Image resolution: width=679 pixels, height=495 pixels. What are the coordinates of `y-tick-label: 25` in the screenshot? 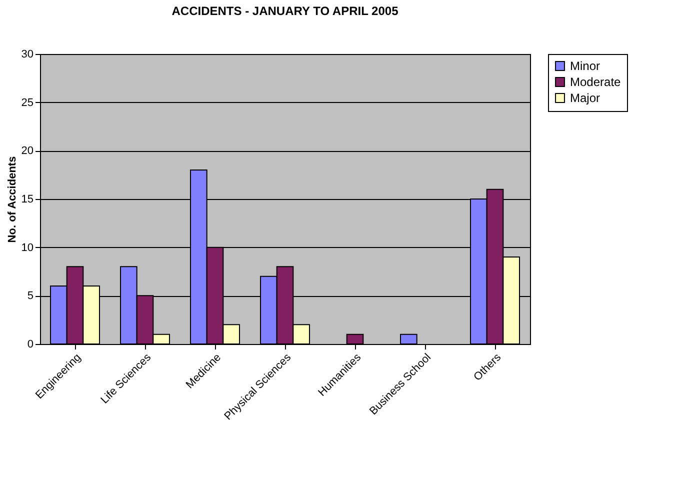 It's located at (27, 102).